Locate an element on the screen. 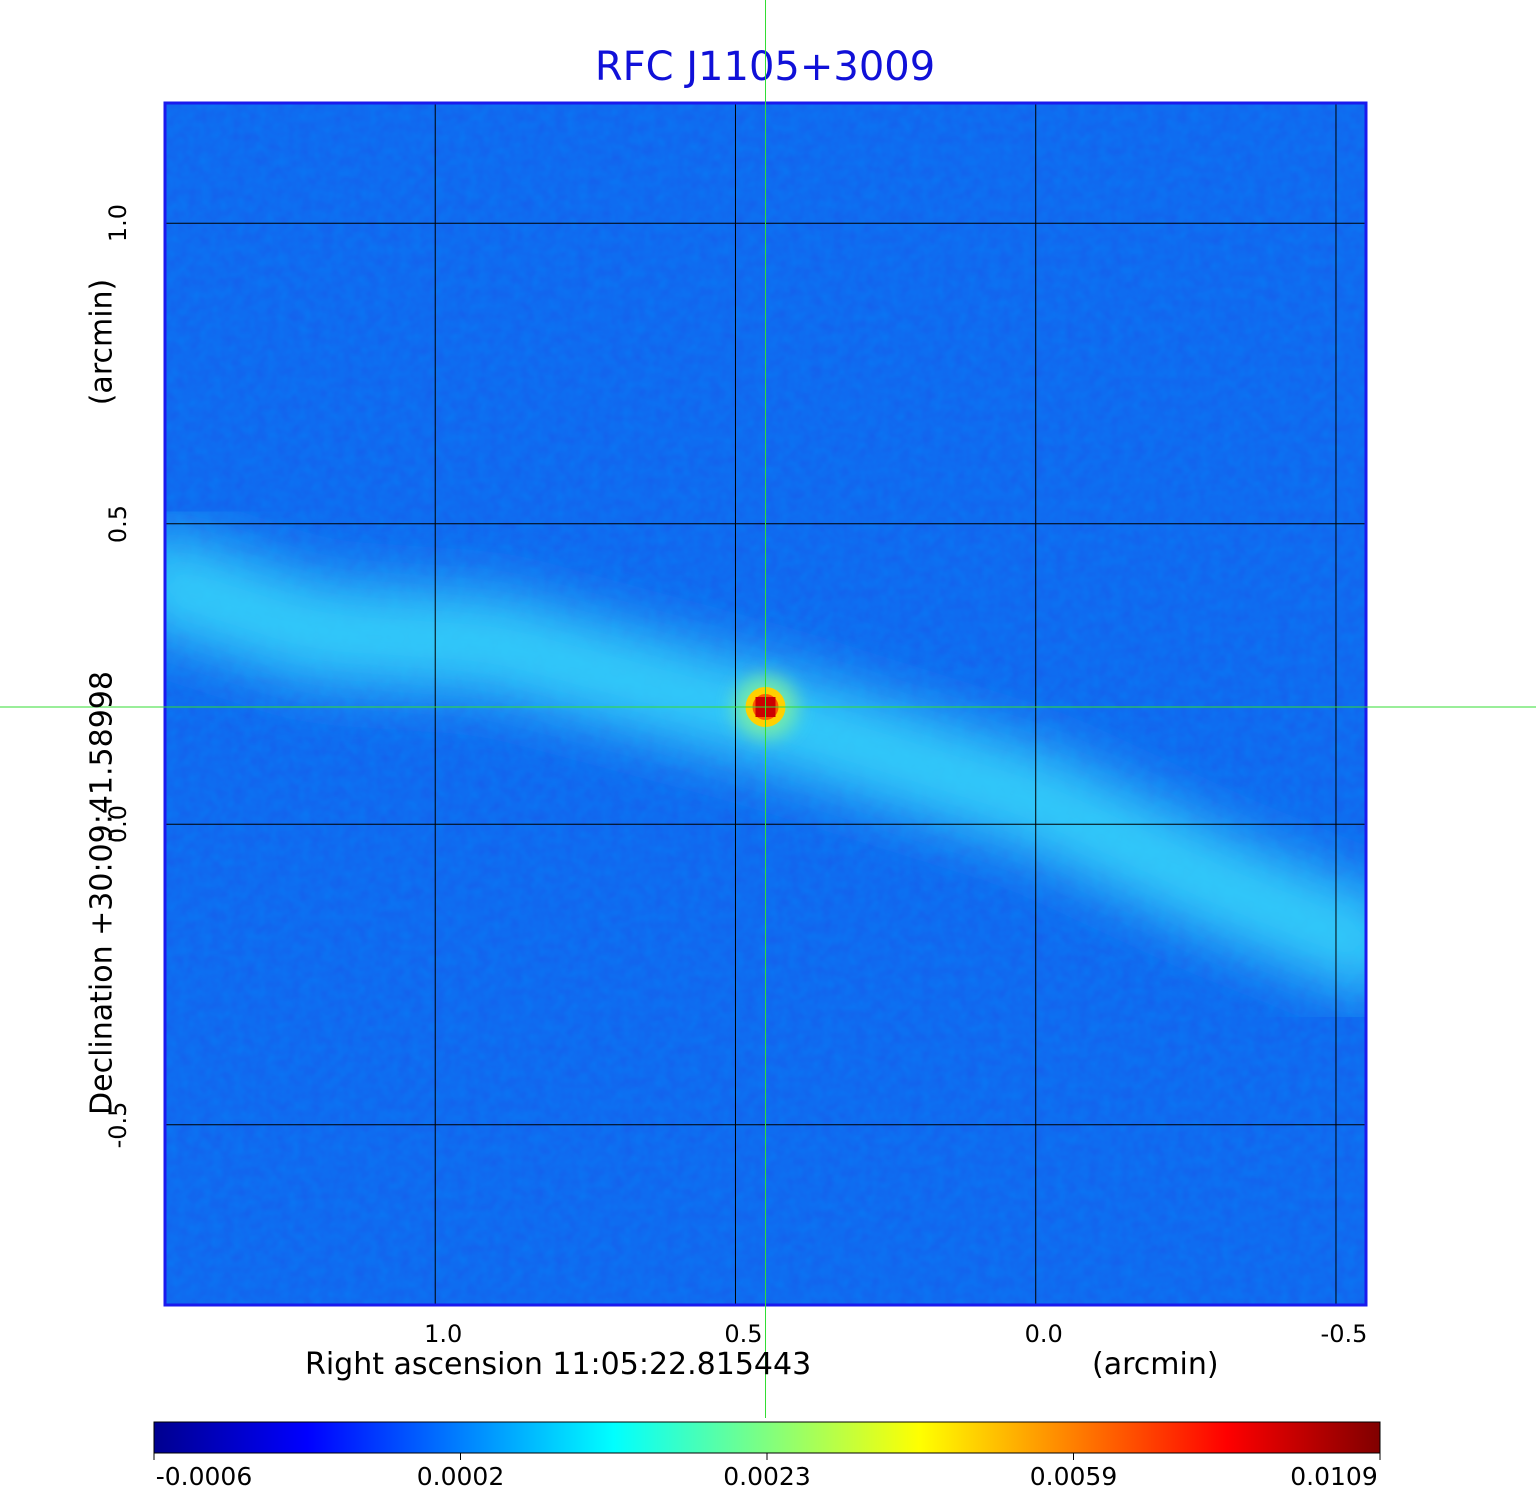 The width and height of the screenshot is (1536, 1511). x-tick-label: -0.5 is located at coordinates (1344, 1334).